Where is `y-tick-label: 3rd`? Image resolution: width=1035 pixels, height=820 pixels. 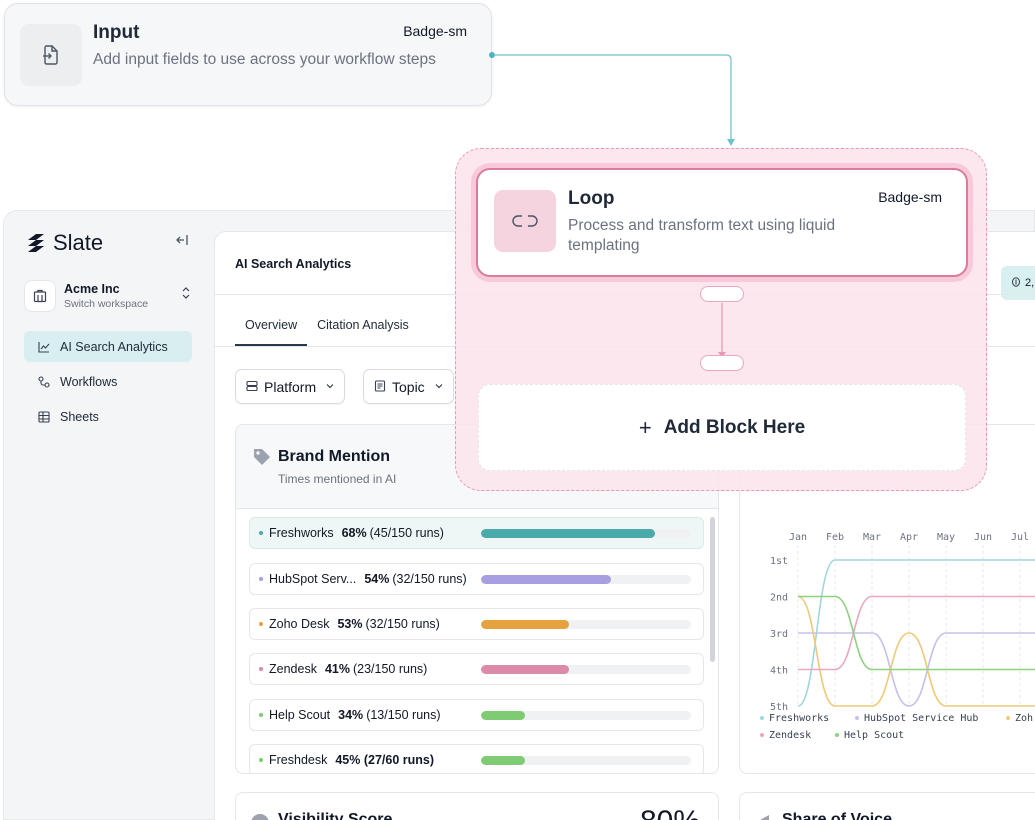
y-tick-label: 3rd is located at coordinates (779, 634).